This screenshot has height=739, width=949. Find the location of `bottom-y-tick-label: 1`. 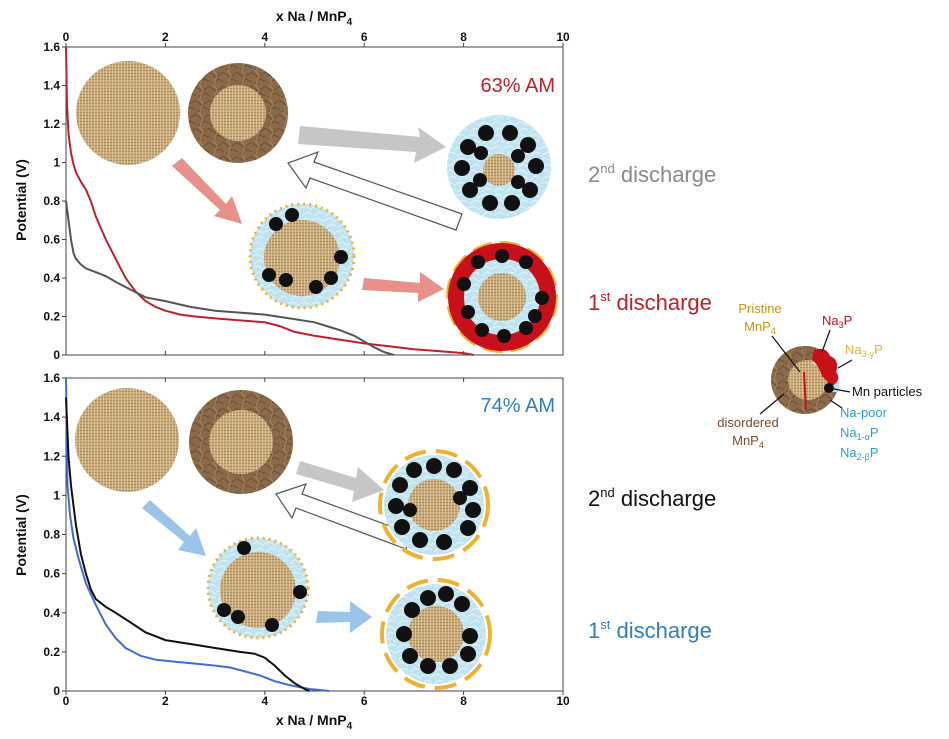

bottom-y-tick-label: 1 is located at coordinates (56, 495).